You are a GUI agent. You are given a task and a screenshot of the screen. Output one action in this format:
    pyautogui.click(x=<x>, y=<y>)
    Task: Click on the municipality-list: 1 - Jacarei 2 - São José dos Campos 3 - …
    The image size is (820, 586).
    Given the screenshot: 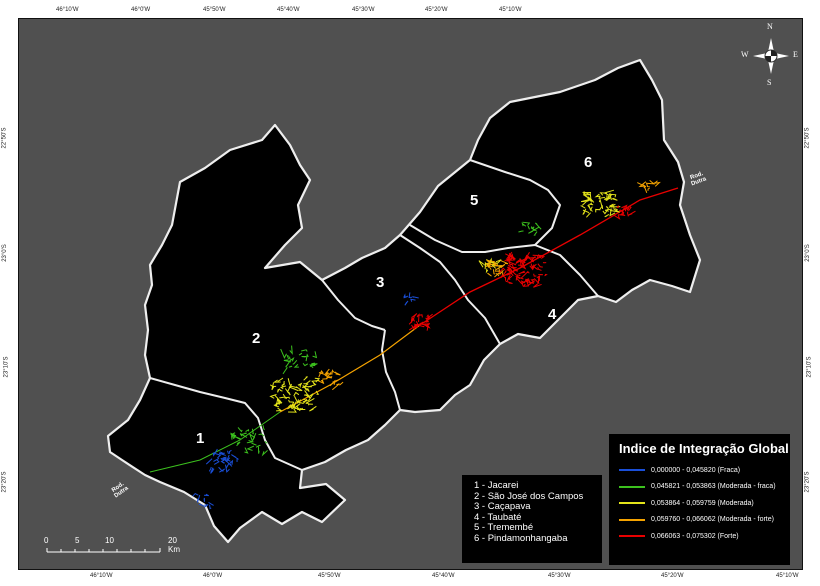 What is the action you would take?
    pyautogui.click(x=532, y=519)
    